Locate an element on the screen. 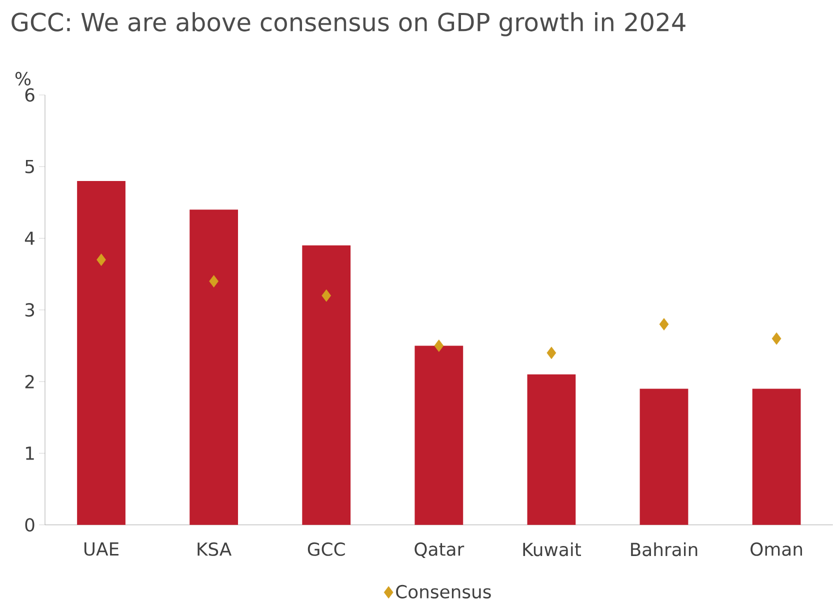 The width and height of the screenshot is (833, 610). x-tick-label: UAE is located at coordinates (101, 549).